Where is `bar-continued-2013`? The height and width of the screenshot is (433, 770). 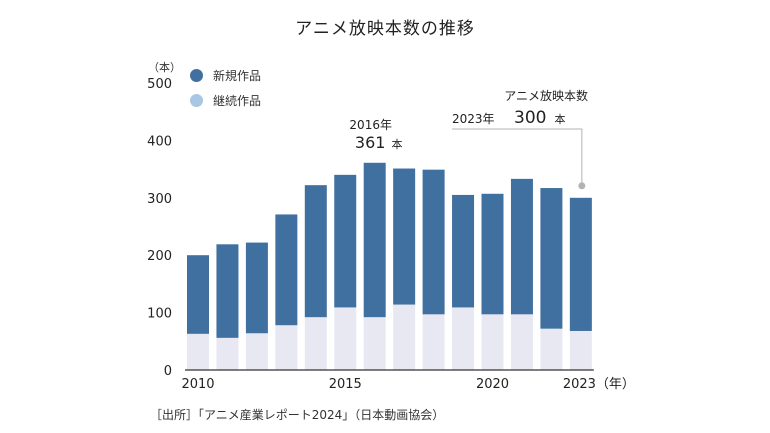
bar-continued-2013 is located at coordinates (286, 347).